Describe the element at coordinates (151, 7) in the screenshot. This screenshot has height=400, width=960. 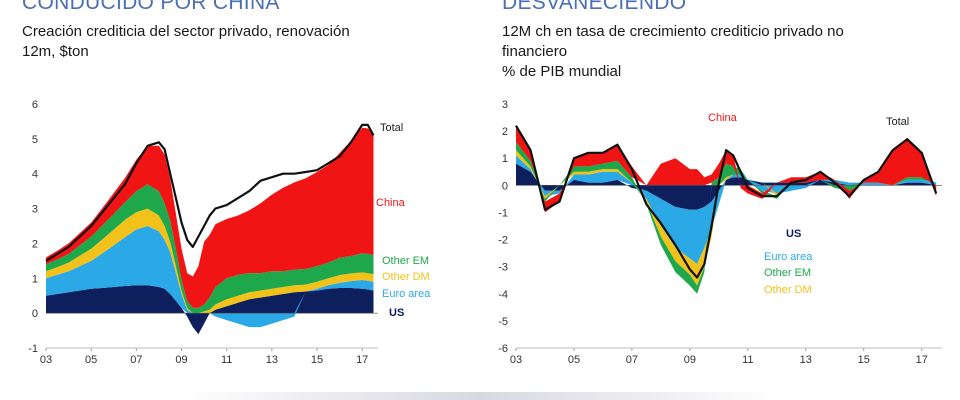
I see `chart-headline: CONDUCIDO POR CHINA` at that location.